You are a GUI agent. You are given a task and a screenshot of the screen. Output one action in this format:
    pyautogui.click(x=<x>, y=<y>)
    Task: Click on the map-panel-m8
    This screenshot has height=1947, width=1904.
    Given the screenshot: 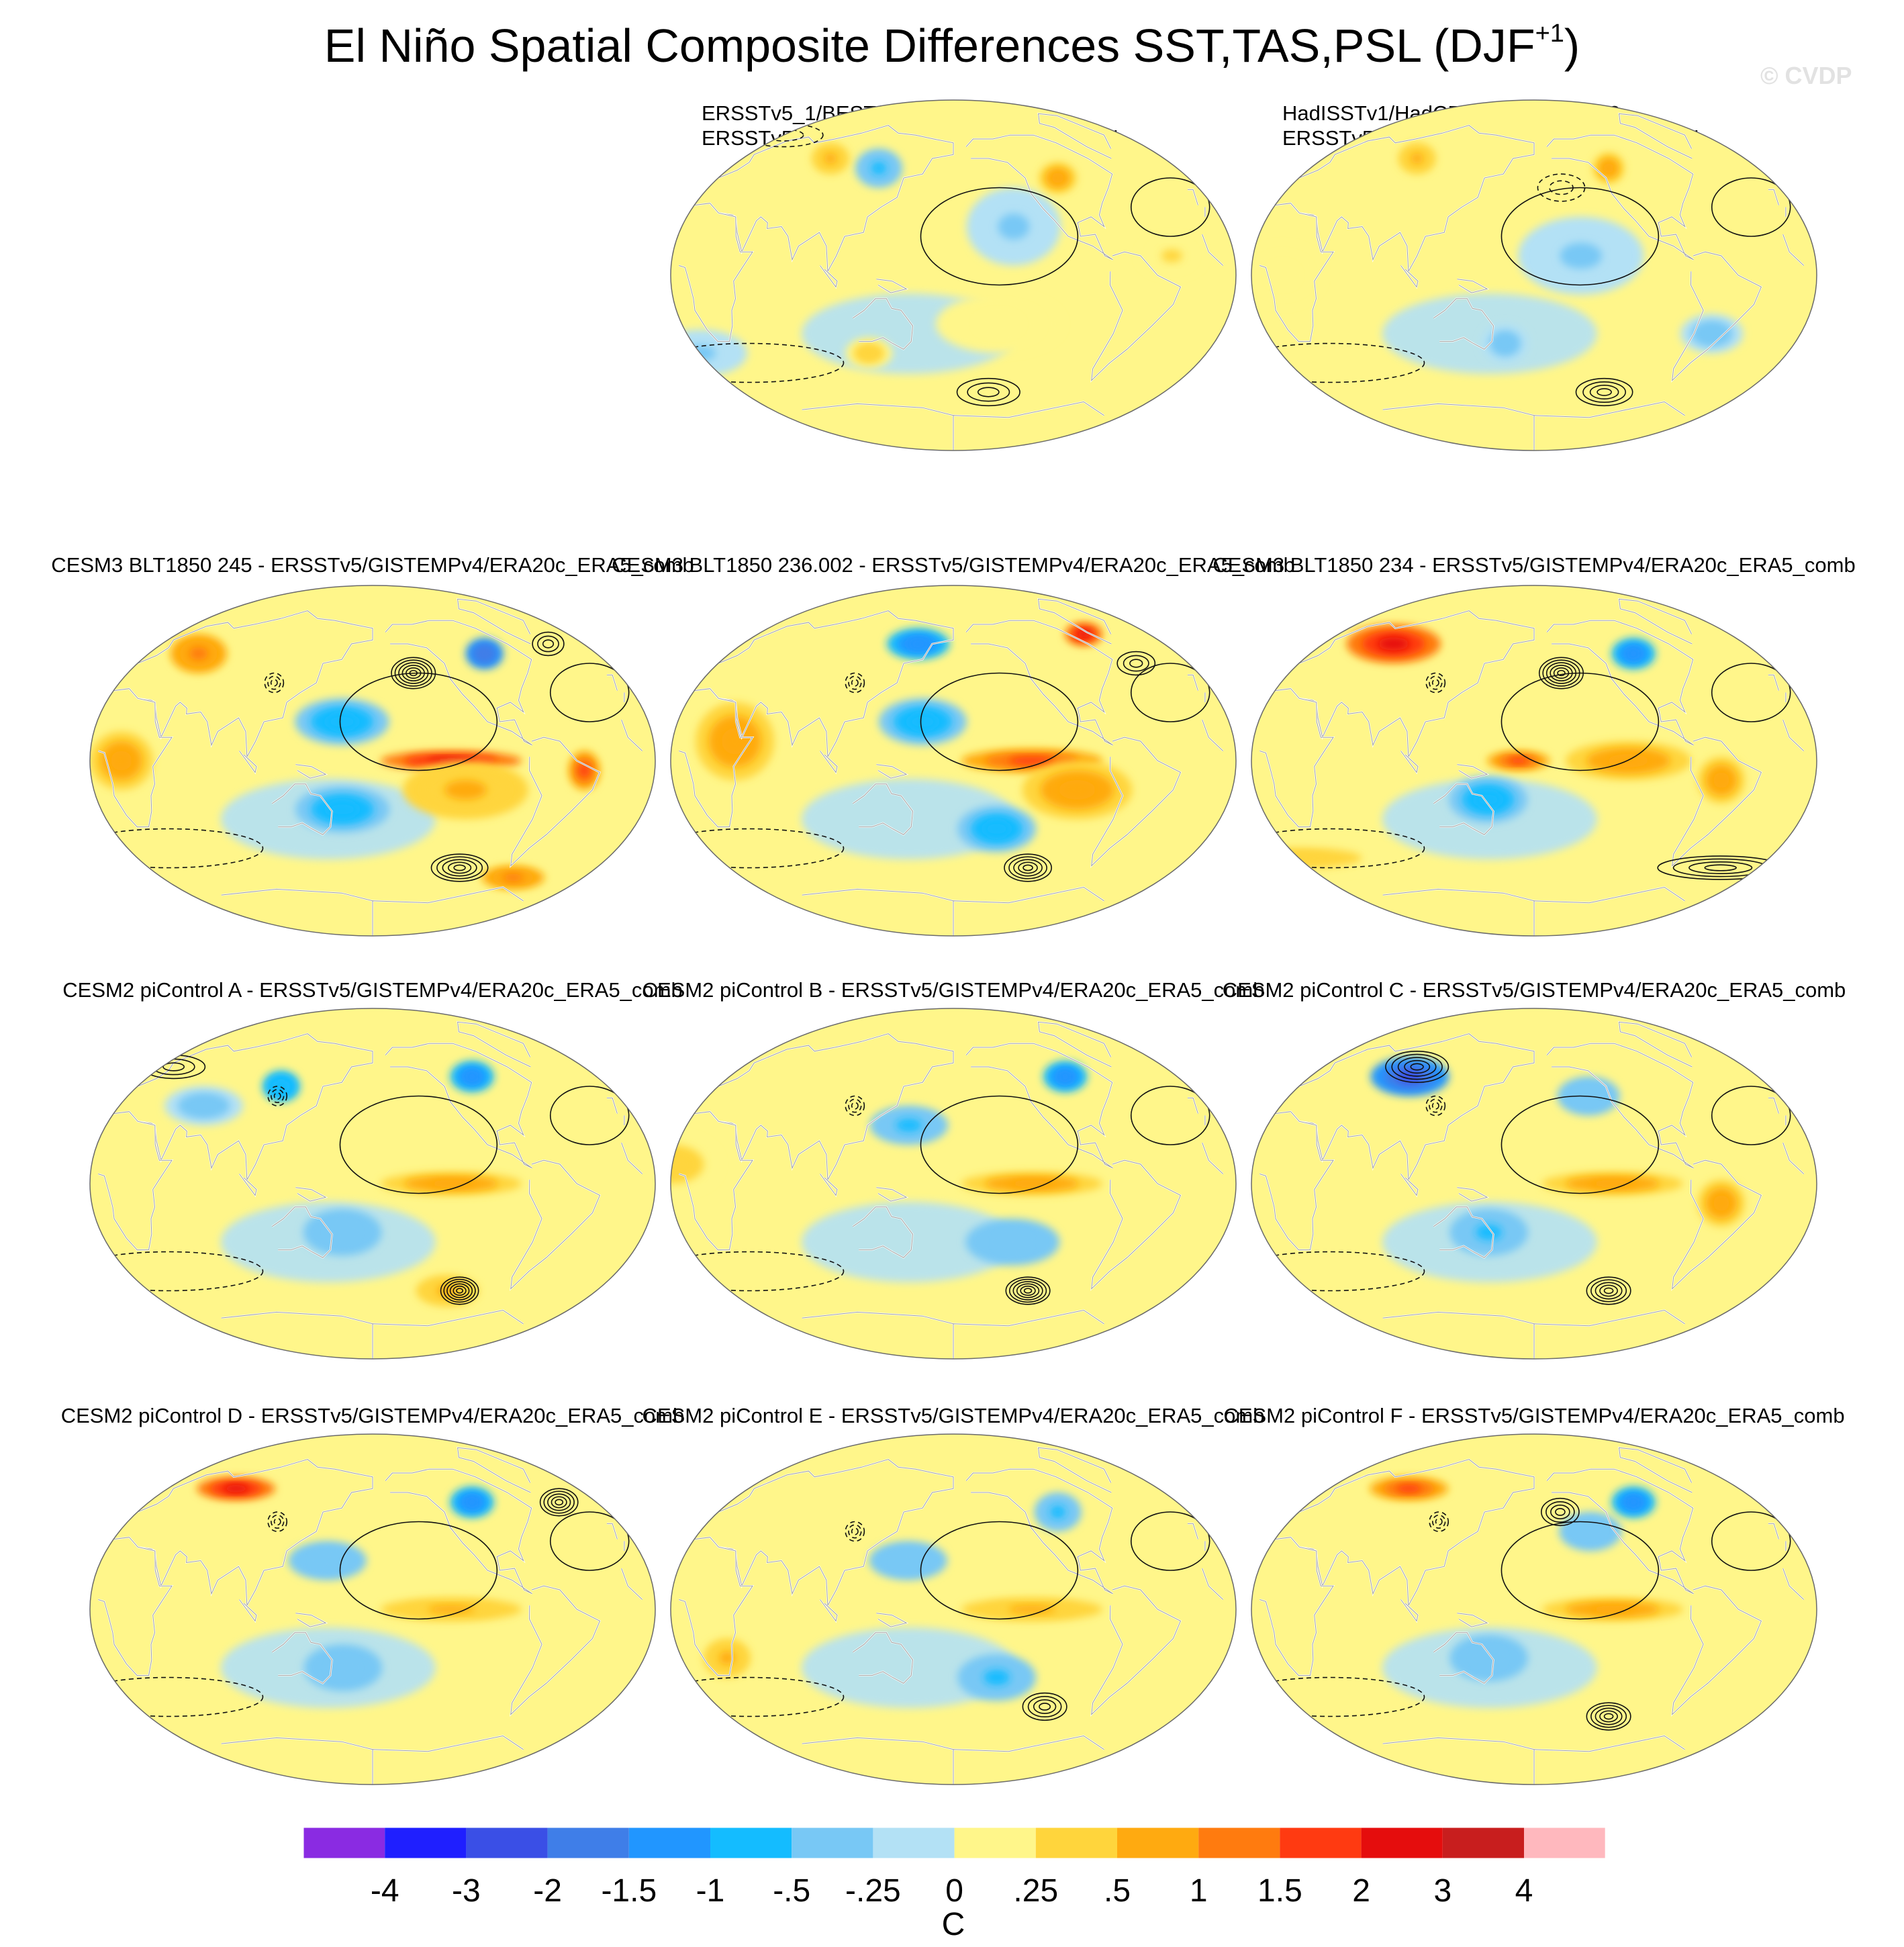 What is the action you would take?
    pyautogui.click(x=953, y=1609)
    